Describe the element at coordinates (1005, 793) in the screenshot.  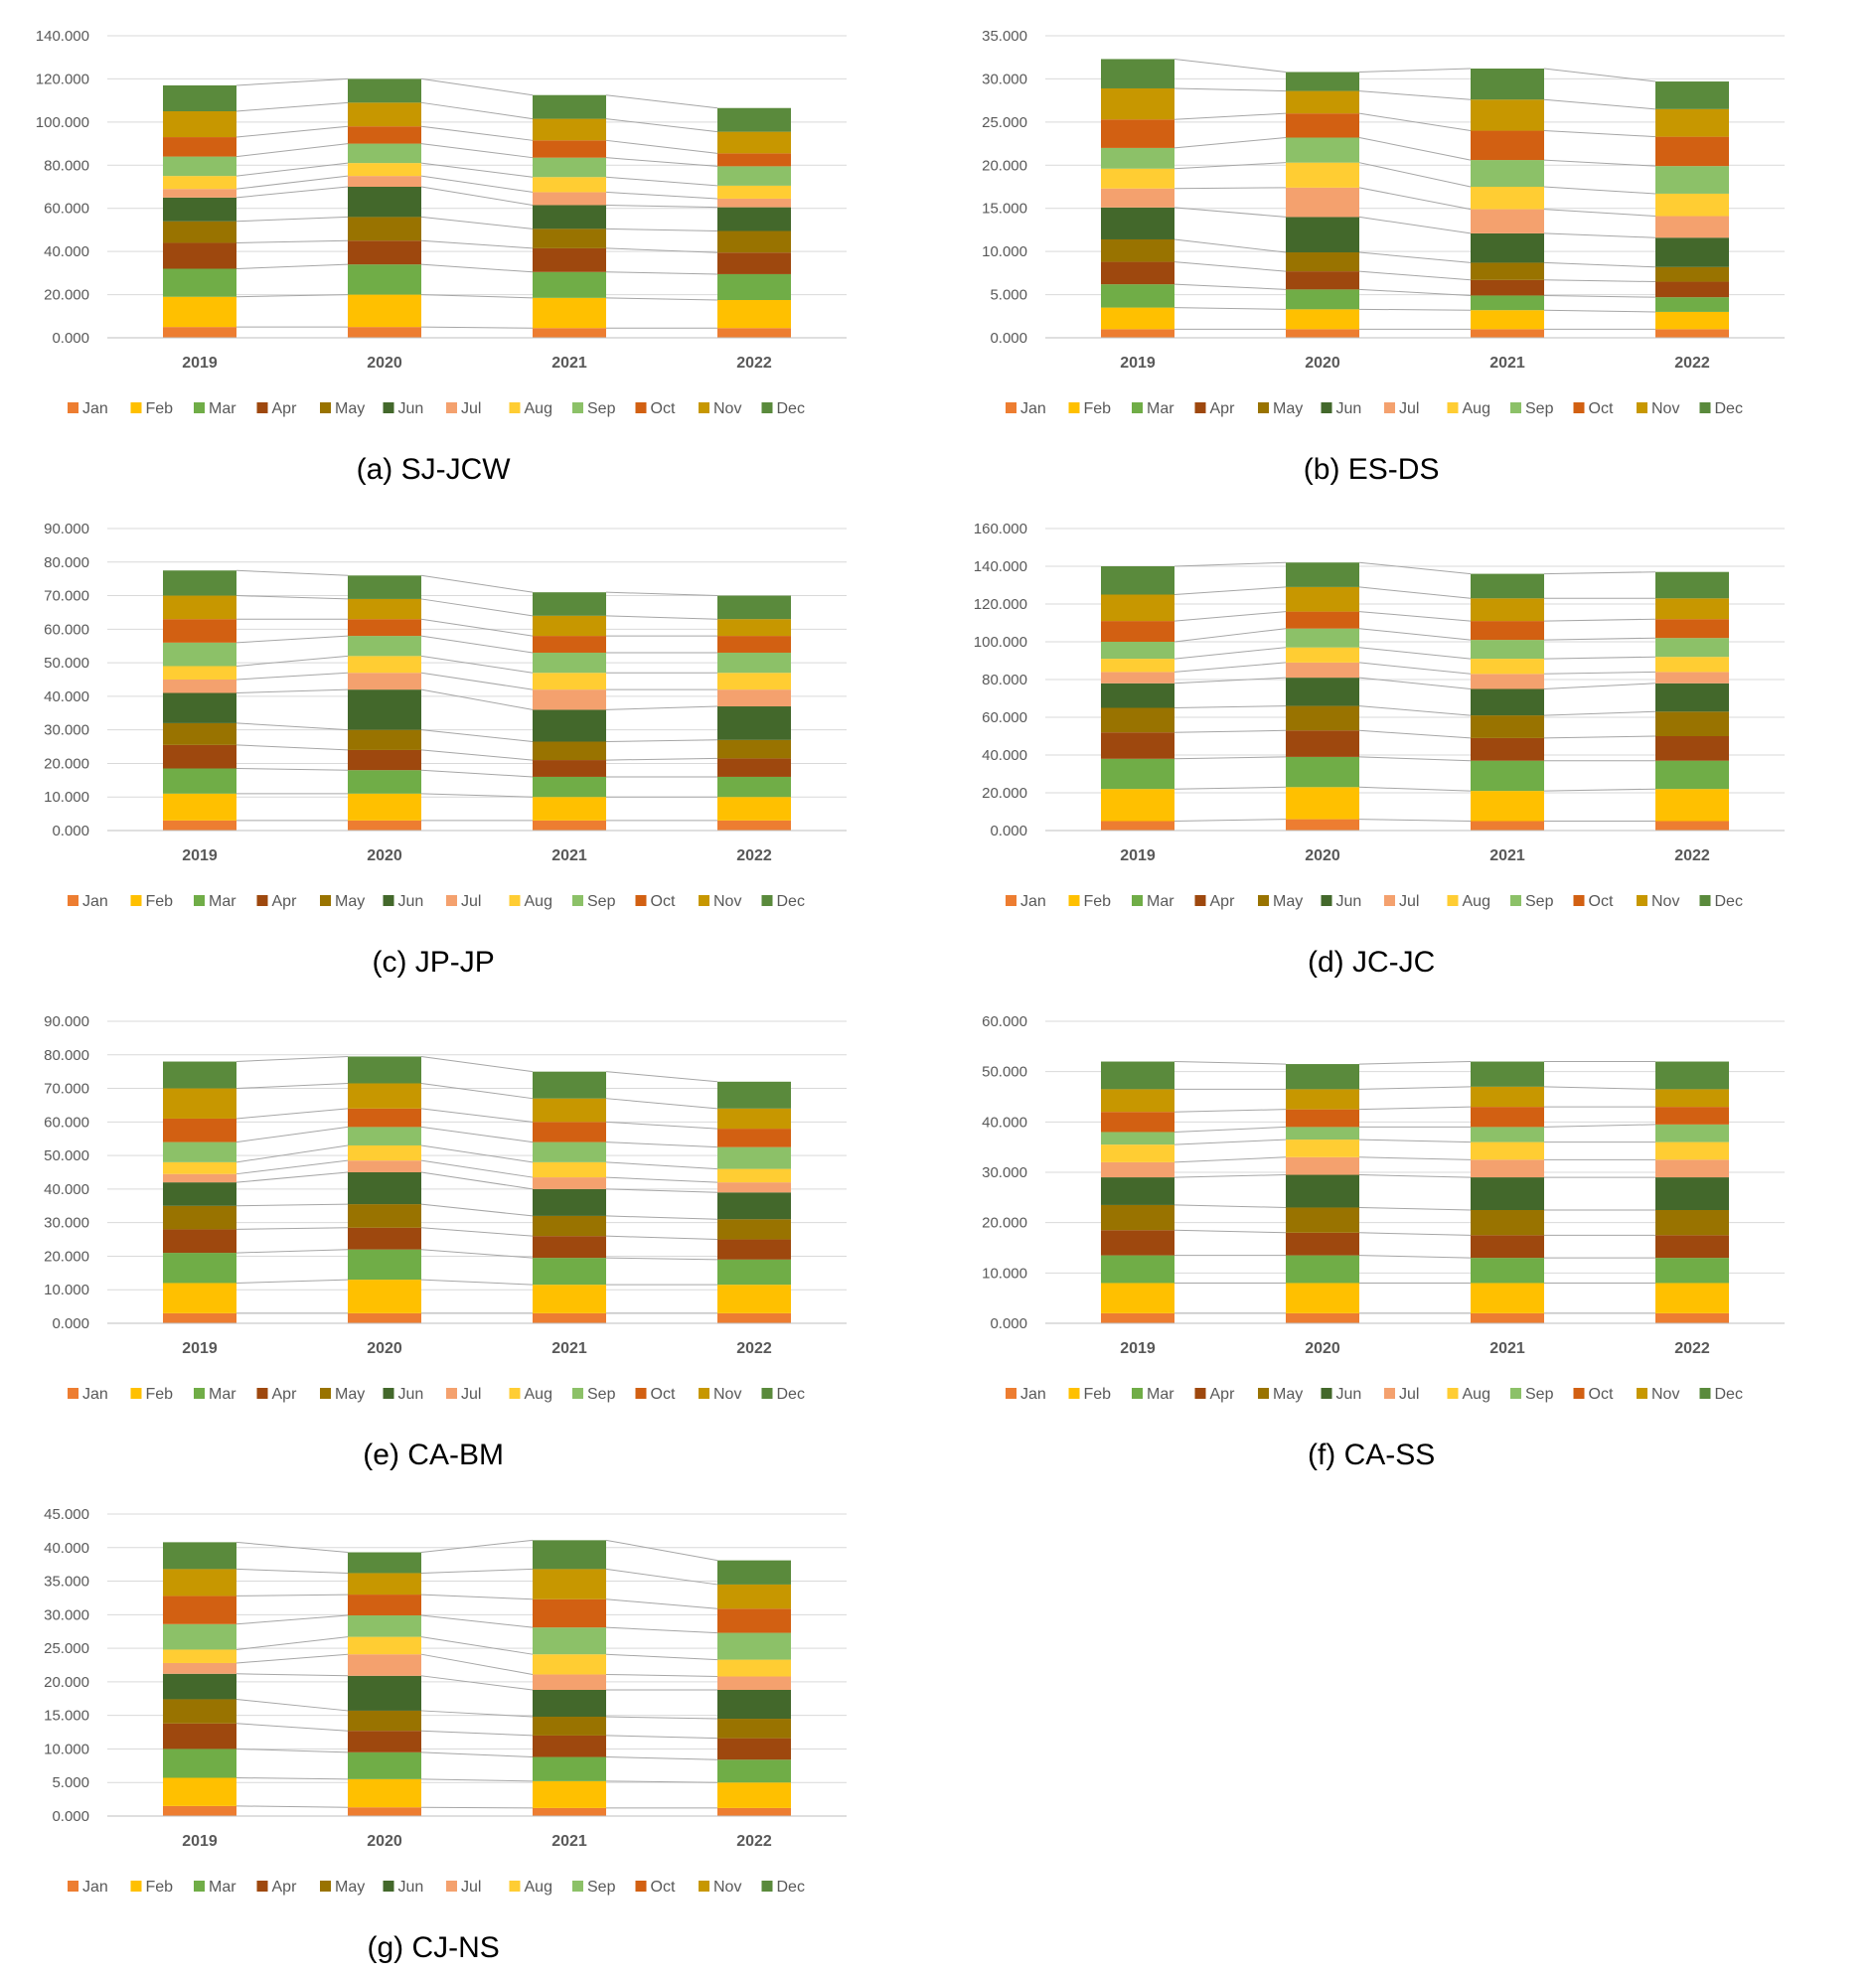
I see `y-tick-label: 20.000` at that location.